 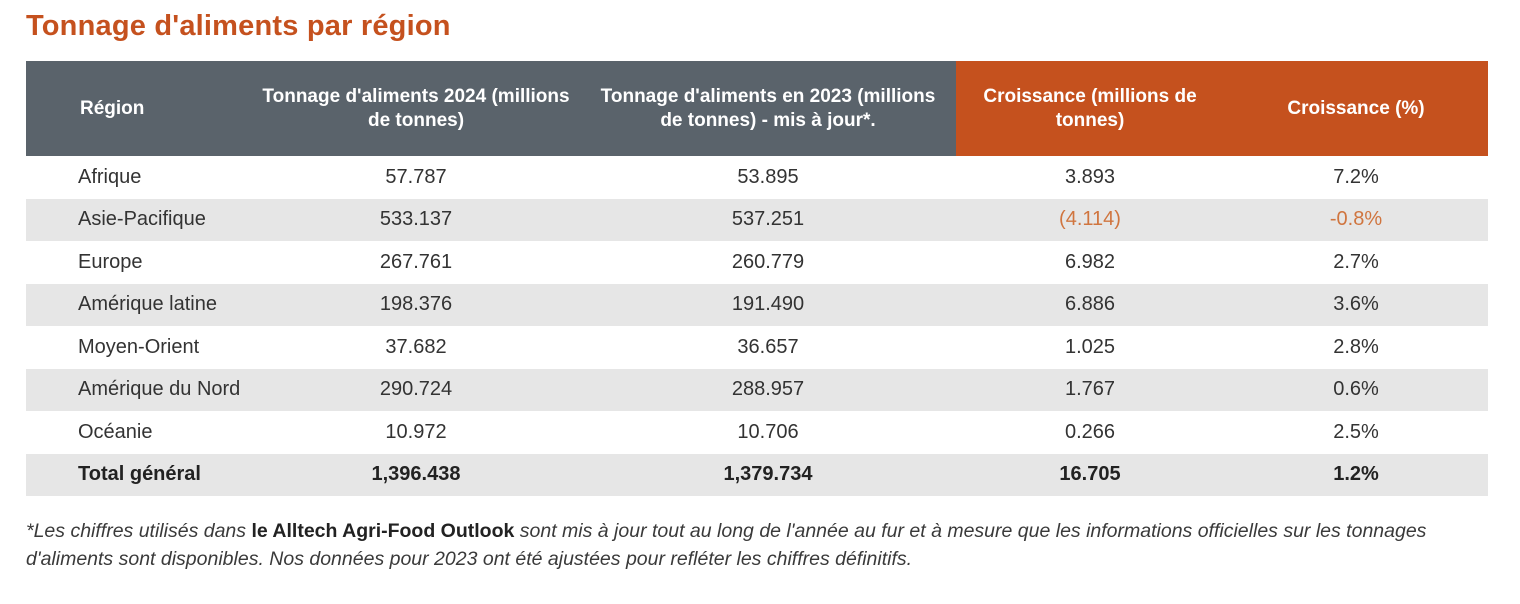 What do you see at coordinates (383, 531) in the screenshot?
I see `footnote-brand: le Alltech Agri-Food Outlook` at bounding box center [383, 531].